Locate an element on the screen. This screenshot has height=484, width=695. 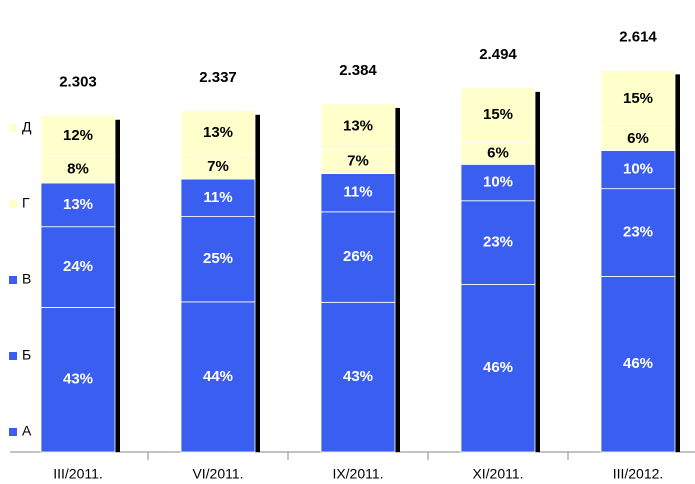
data-label: 44% is located at coordinates (218, 376).